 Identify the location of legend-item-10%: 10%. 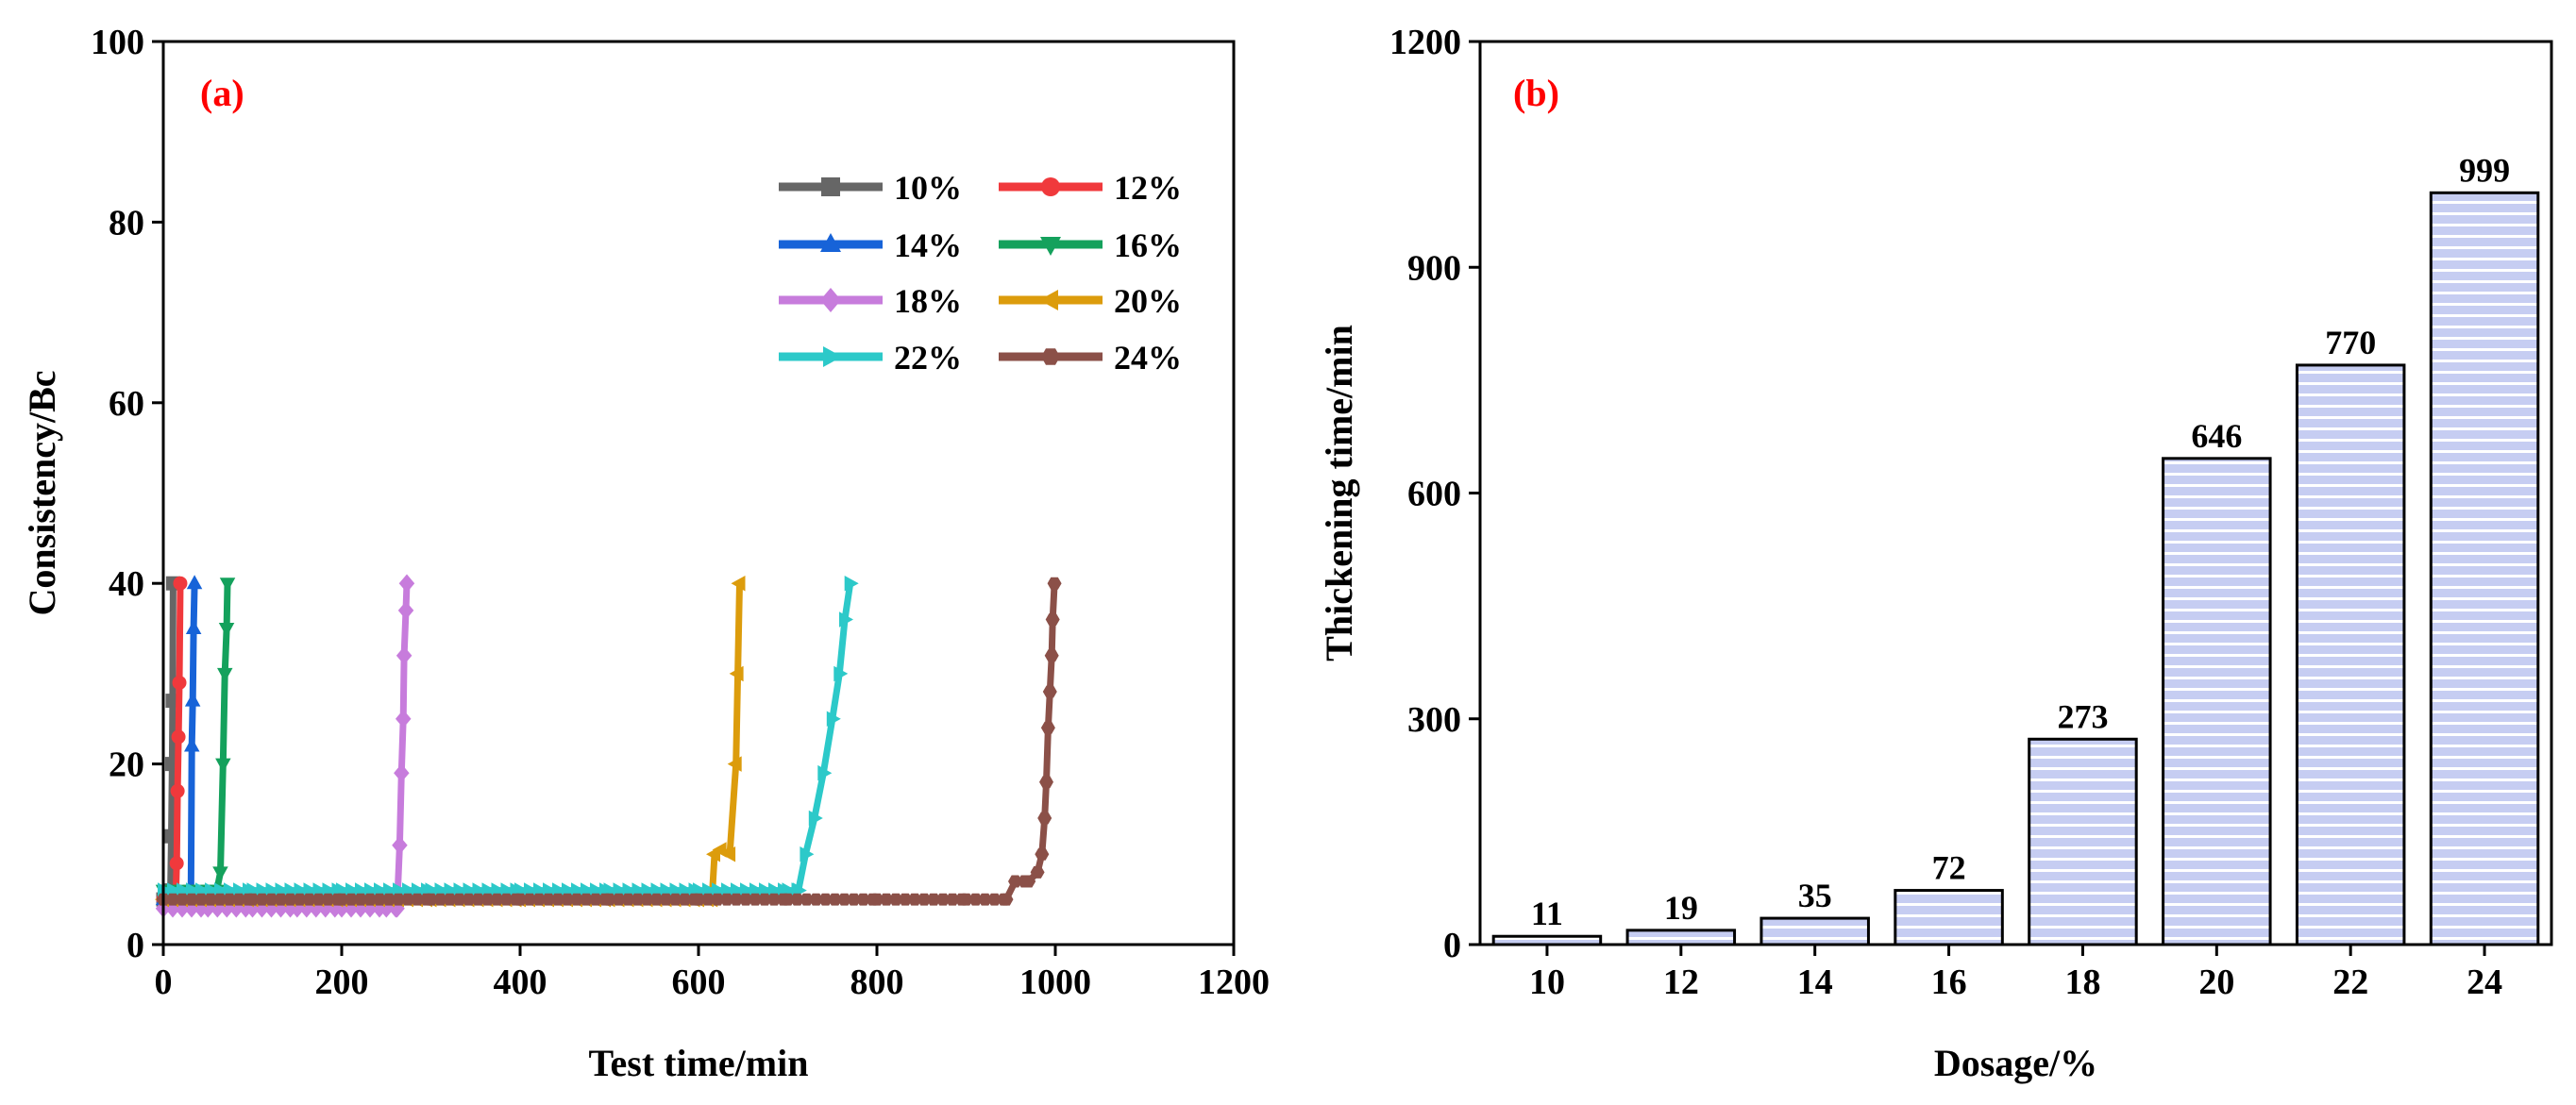
(870, 188).